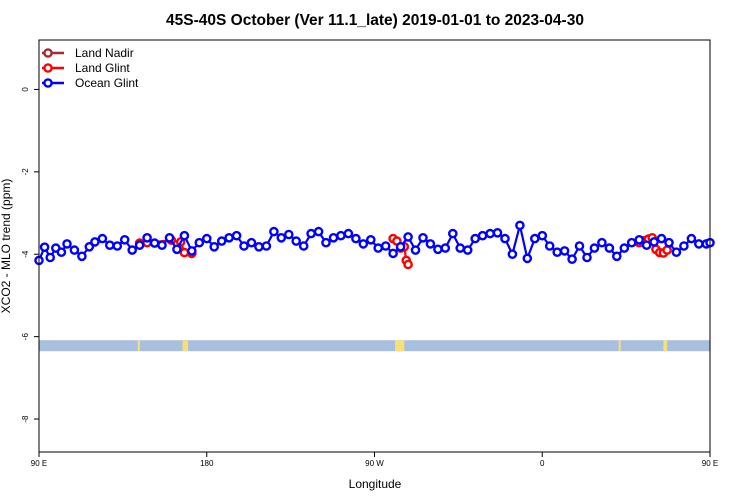  Describe the element at coordinates (48, 68) in the screenshot. I see `legend-marker-land-glint` at that location.